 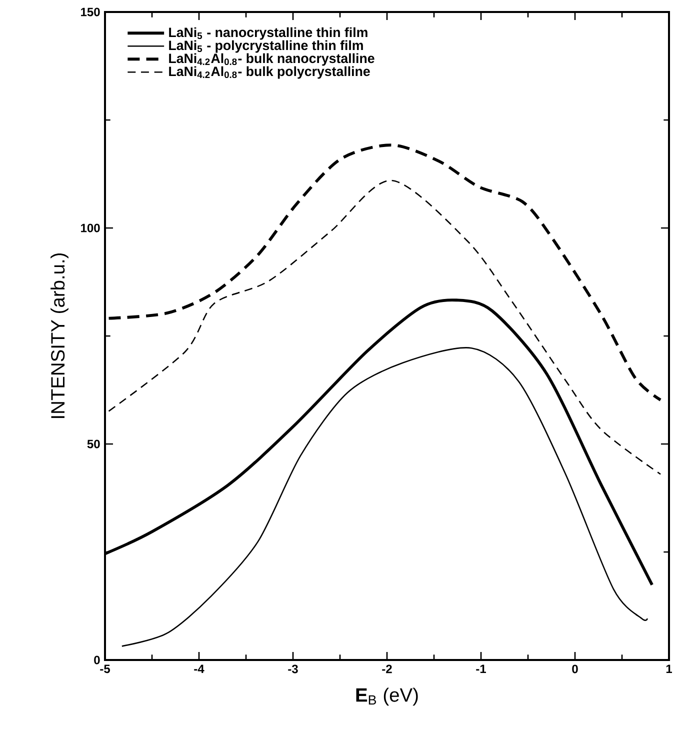 I want to click on x-tick-label: -1, so click(x=481, y=668).